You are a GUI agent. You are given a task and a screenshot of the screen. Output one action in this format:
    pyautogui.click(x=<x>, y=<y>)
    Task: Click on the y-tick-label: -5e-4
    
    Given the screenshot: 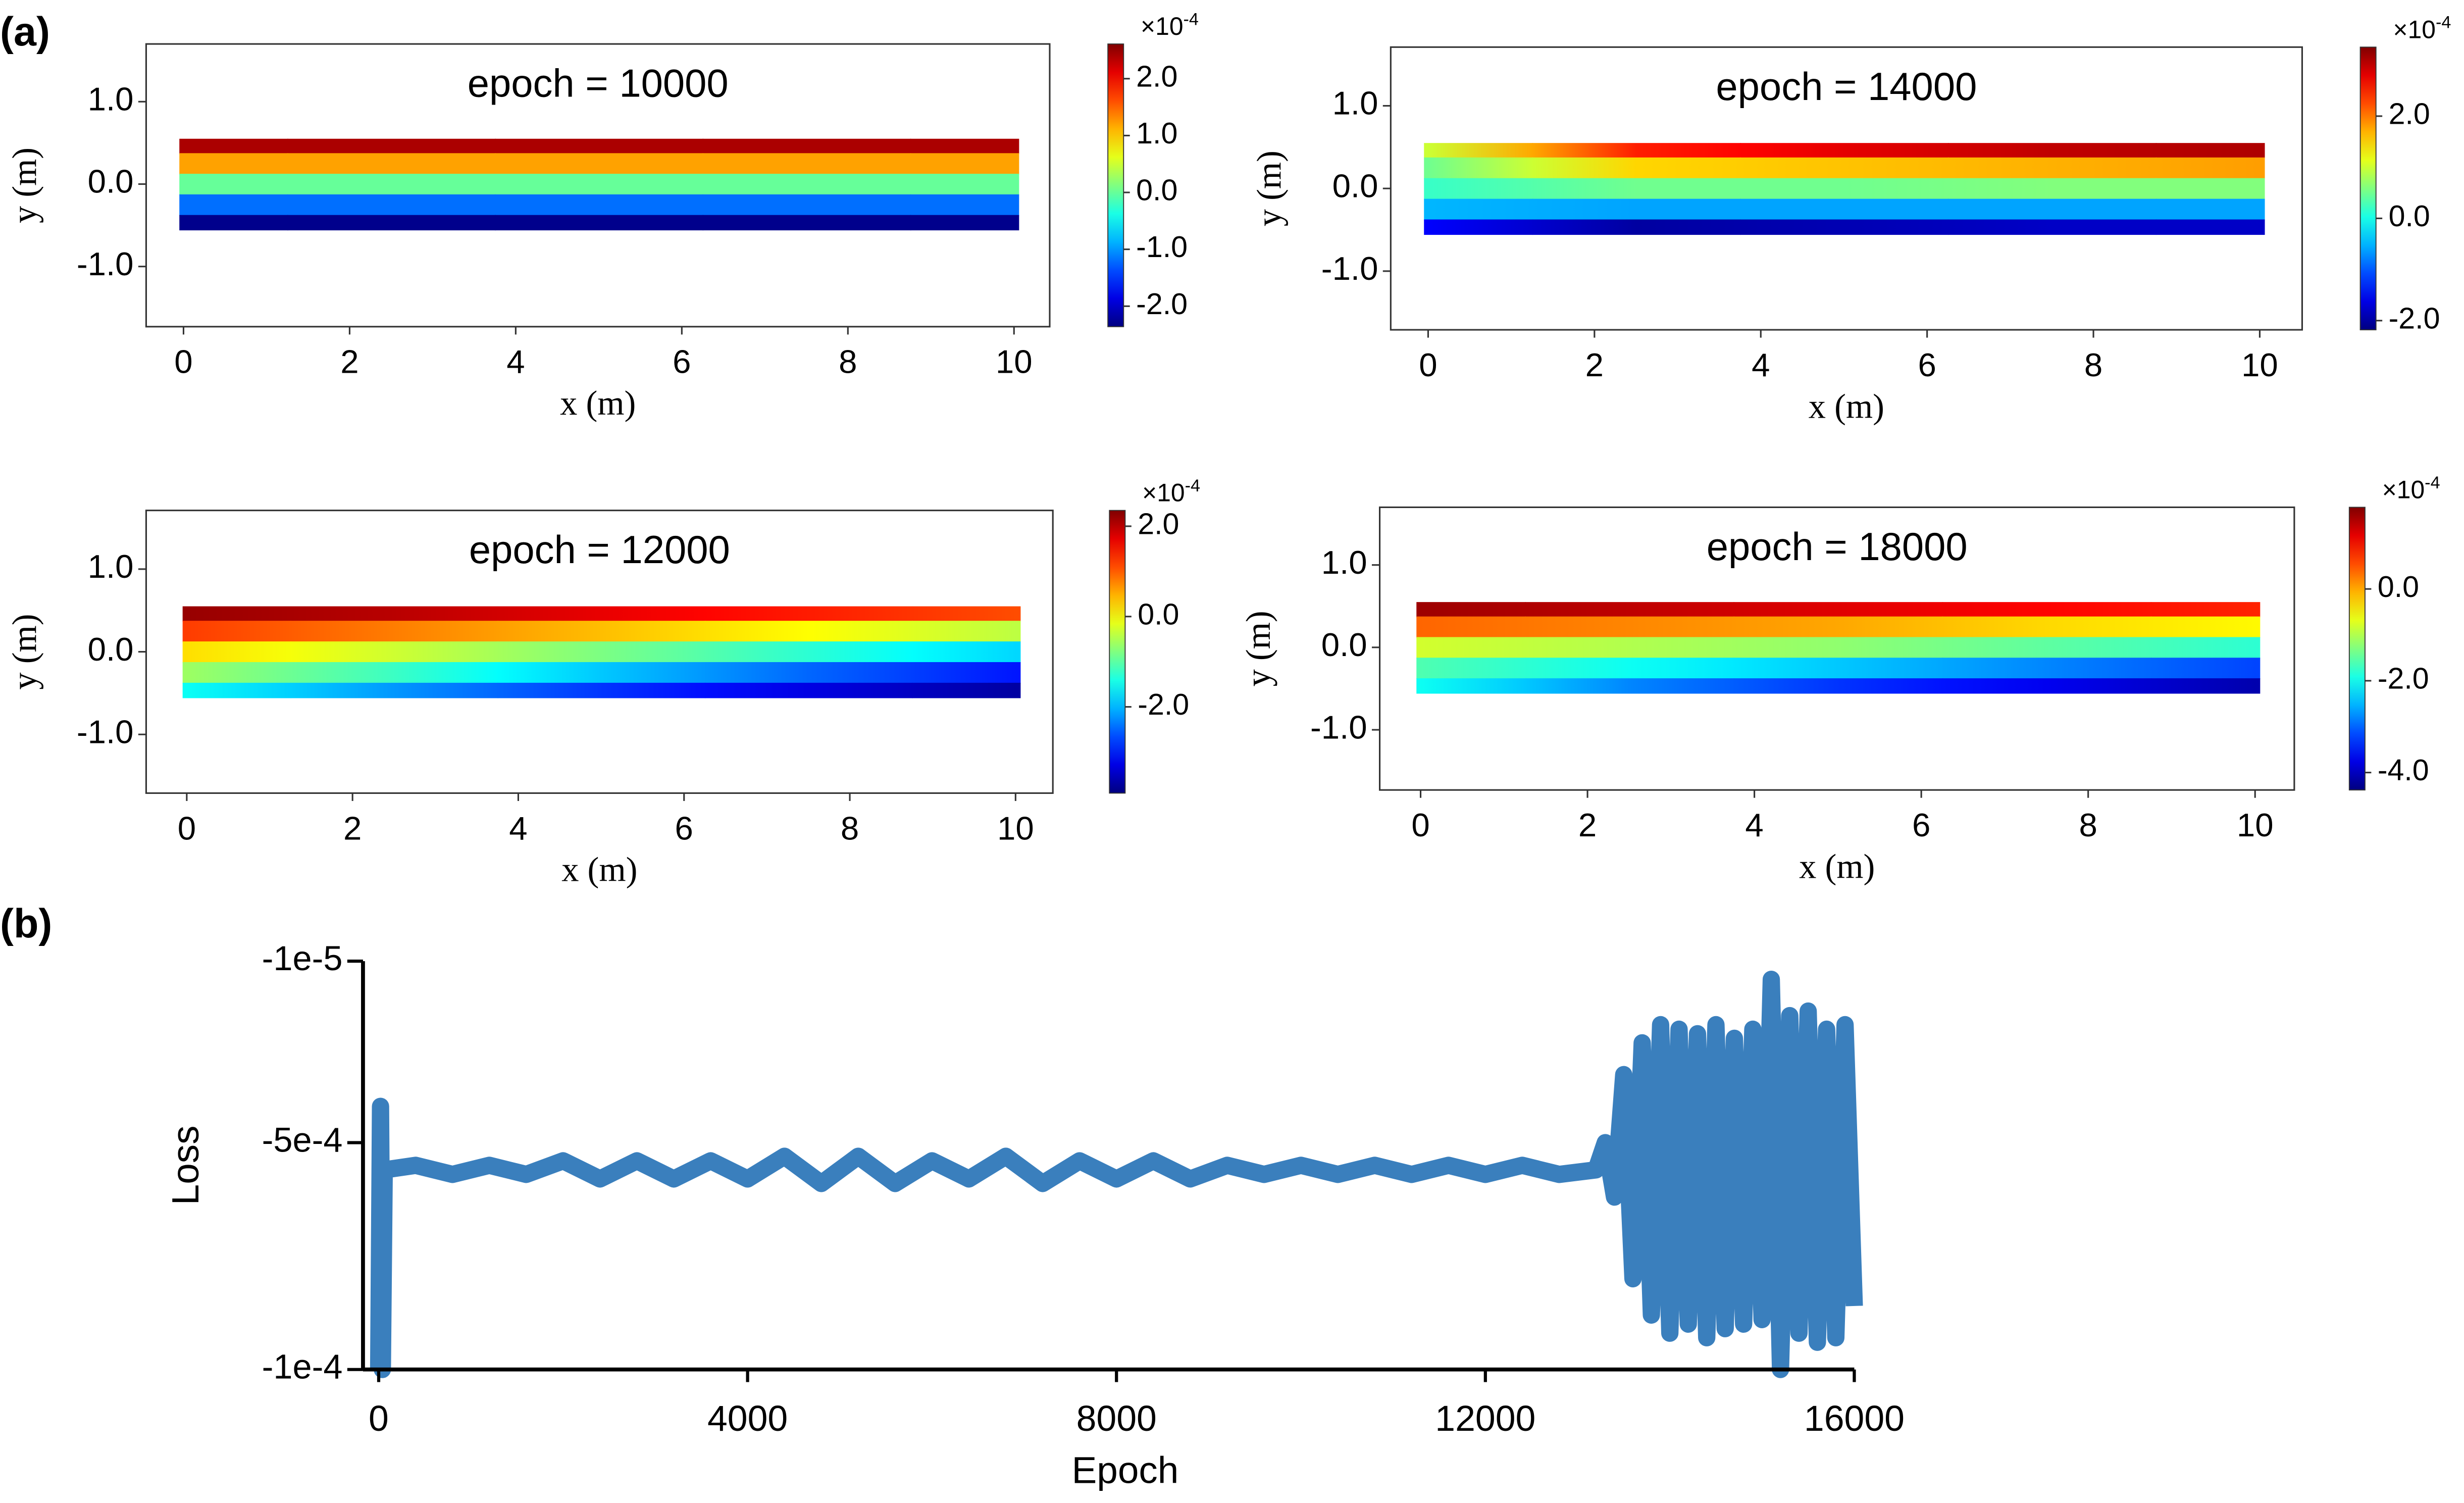 What is the action you would take?
    pyautogui.click(x=303, y=1140)
    